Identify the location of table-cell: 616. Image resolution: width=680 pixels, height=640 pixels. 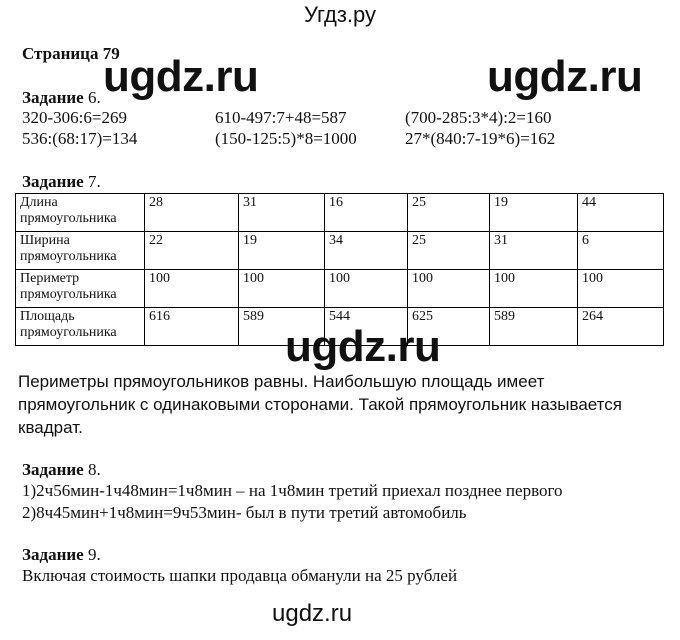
(191, 326).